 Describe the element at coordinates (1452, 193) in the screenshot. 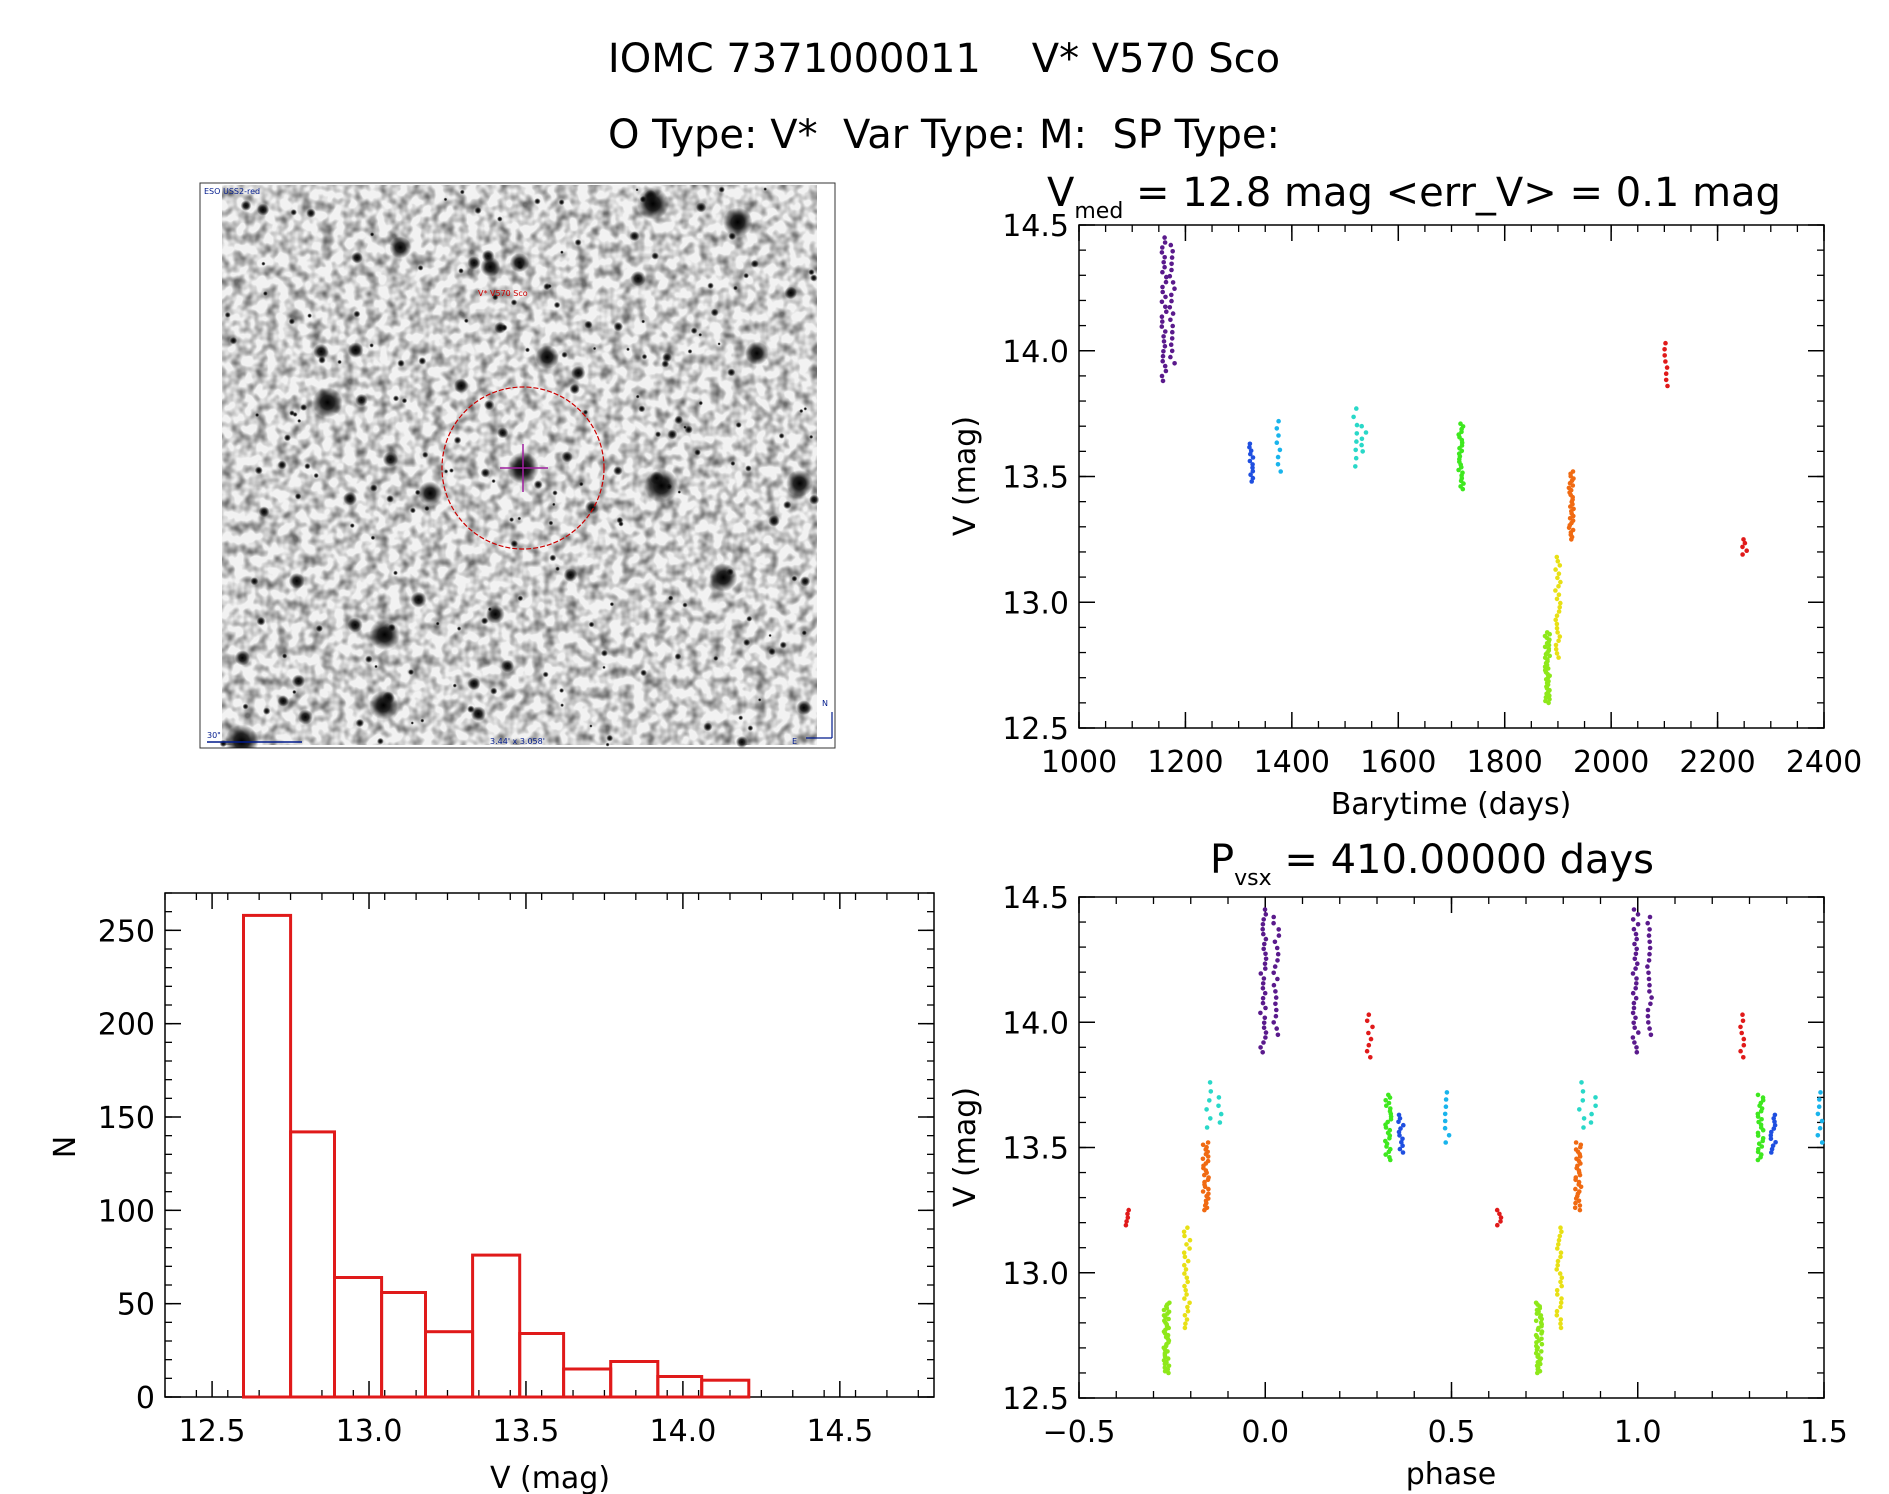

I see `light-curve-title-rest: = 12.8 mag <err_V> = 0.1 mag` at that location.